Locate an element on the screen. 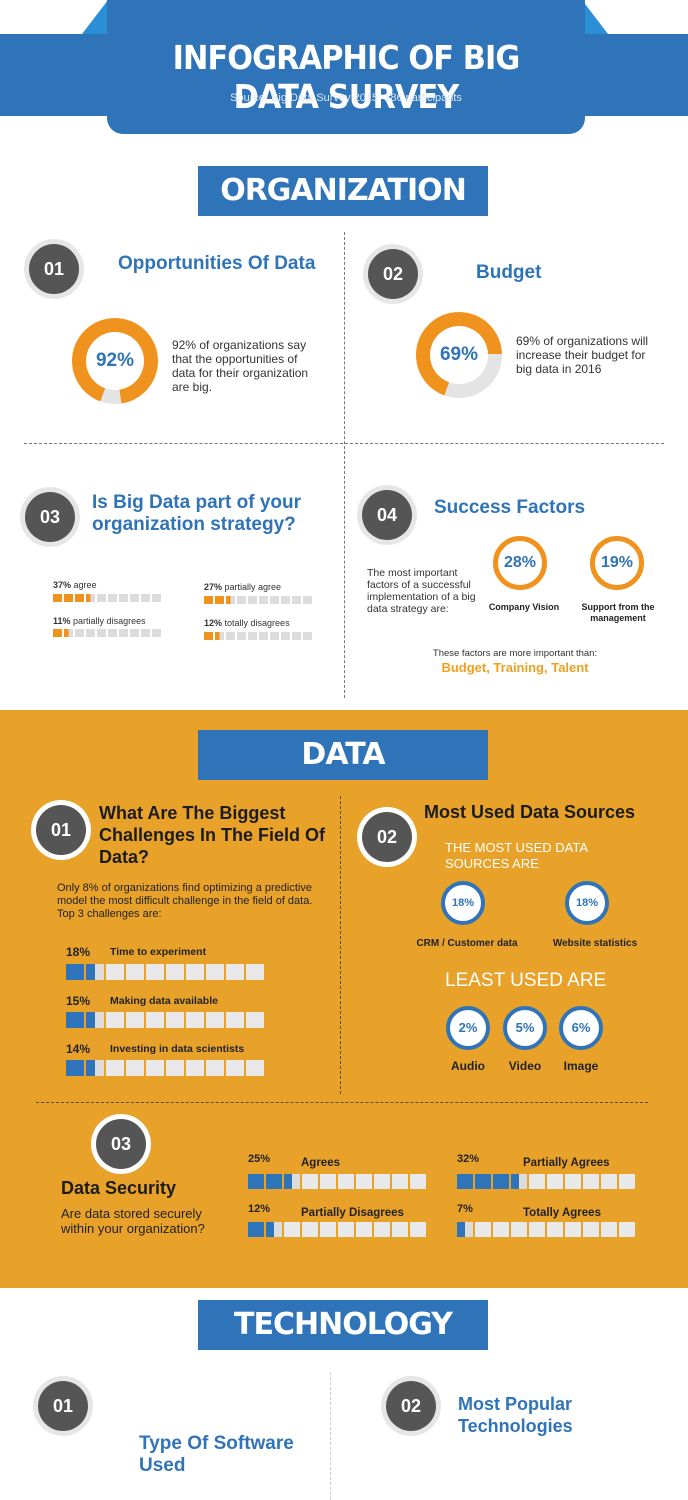  factors-note: These factors are more important than: is located at coordinates (515, 653).